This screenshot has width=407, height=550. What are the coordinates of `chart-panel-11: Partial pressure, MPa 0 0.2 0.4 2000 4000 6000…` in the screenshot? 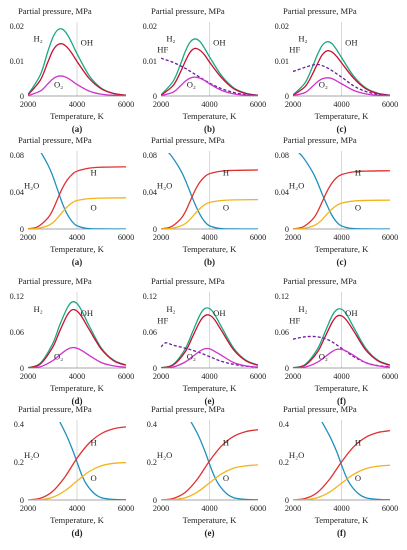 It's located at (338, 471).